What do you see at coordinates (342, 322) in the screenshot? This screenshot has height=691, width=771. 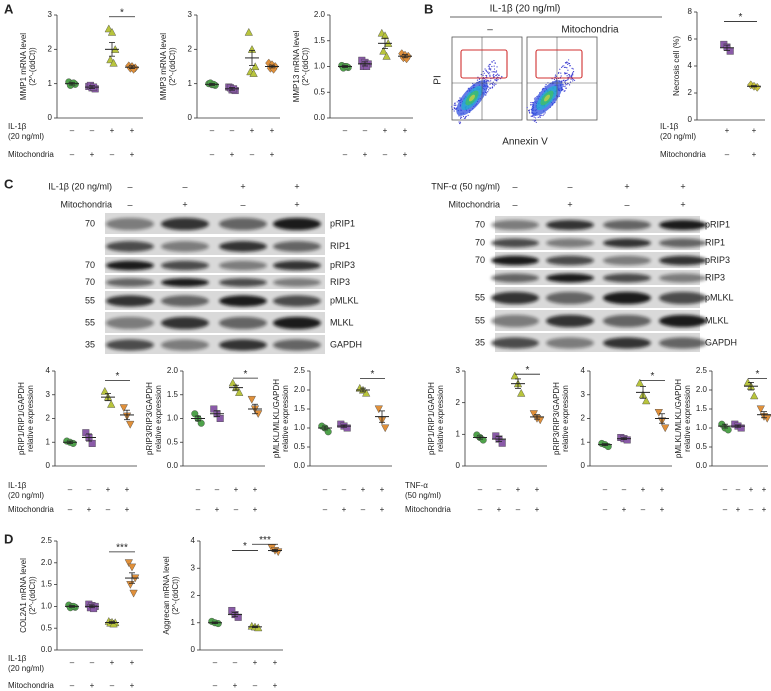 I see `blot-row-label: MLKL` at bounding box center [342, 322].